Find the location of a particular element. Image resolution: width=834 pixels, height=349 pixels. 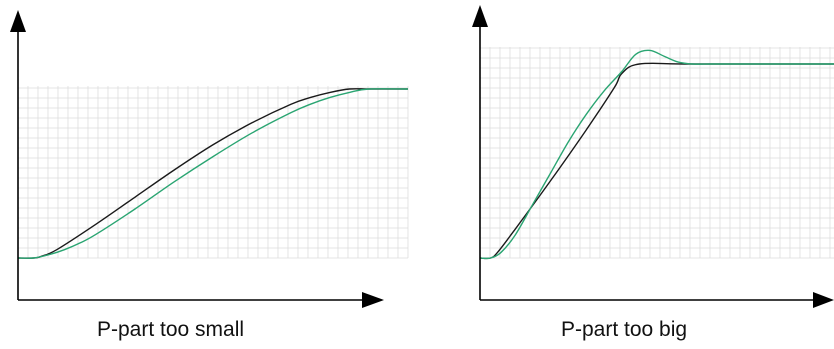

x-axis-arrow-right is located at coordinates (823, 300).